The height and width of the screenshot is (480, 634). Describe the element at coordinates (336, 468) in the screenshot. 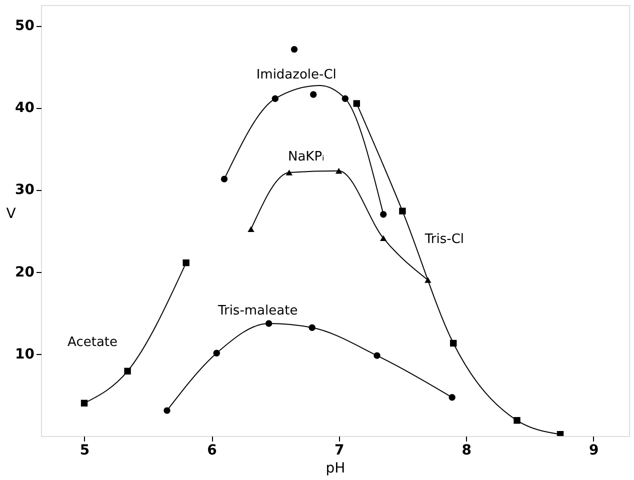

I see `x-axis-title: pH` at that location.